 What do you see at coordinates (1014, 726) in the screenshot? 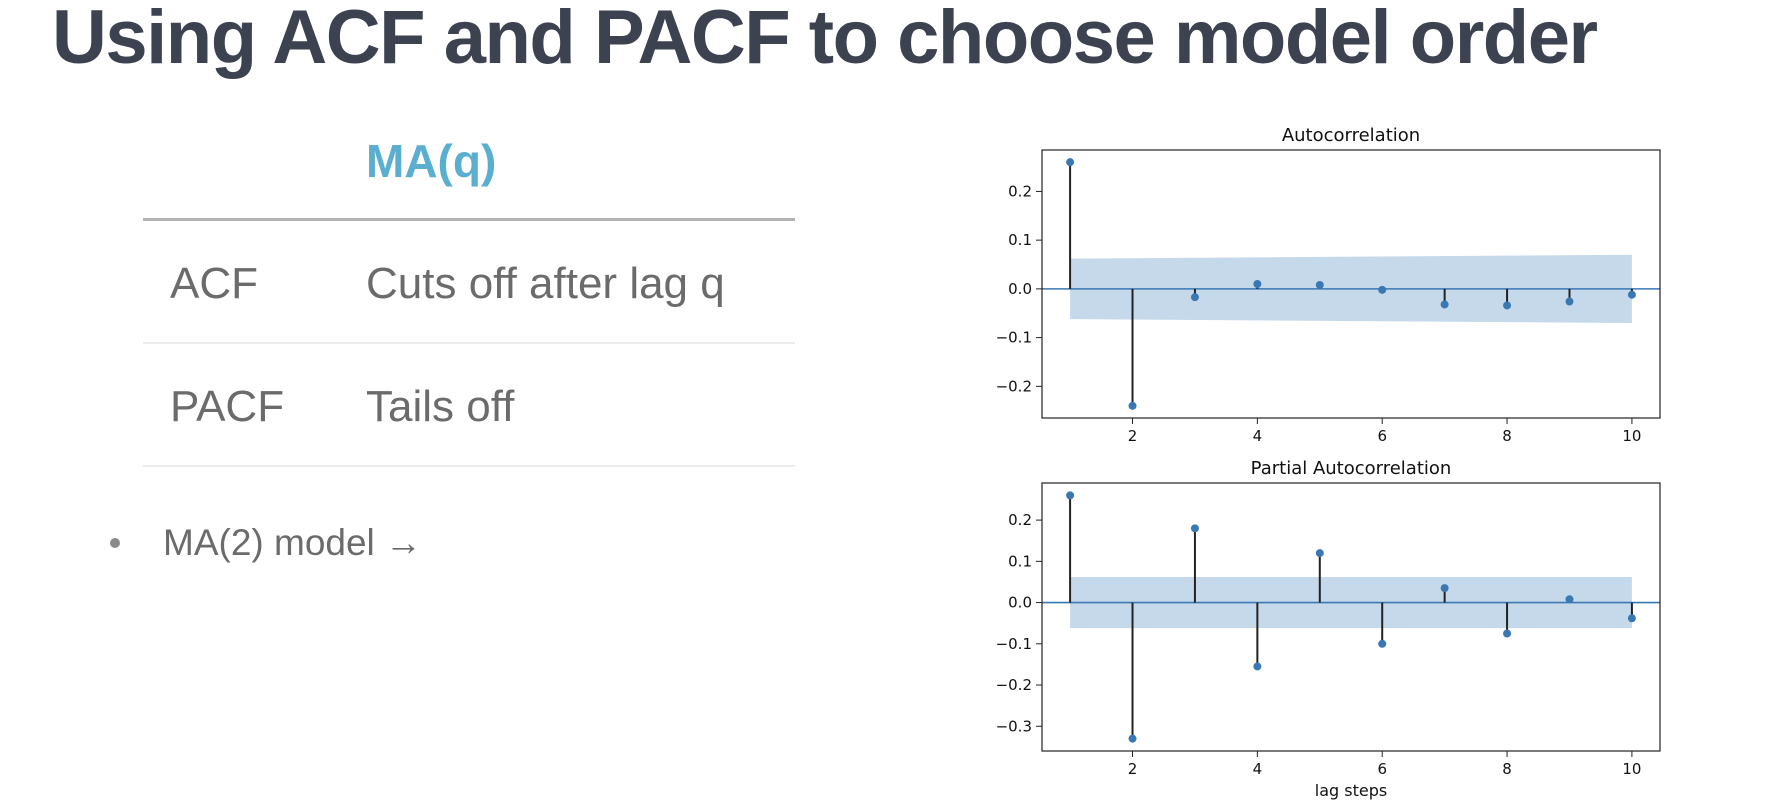
I see `y-tick-label: −0.3` at bounding box center [1014, 726].